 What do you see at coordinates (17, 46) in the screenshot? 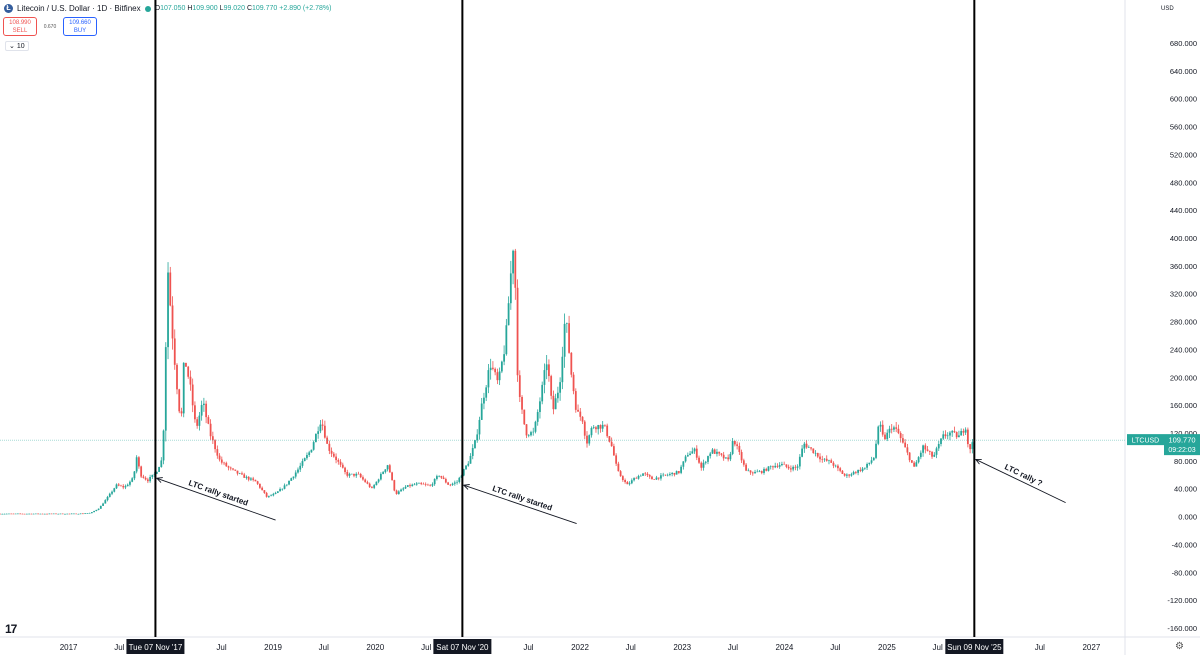
I see `volume-toggle: ⌄ 10` at bounding box center [17, 46].